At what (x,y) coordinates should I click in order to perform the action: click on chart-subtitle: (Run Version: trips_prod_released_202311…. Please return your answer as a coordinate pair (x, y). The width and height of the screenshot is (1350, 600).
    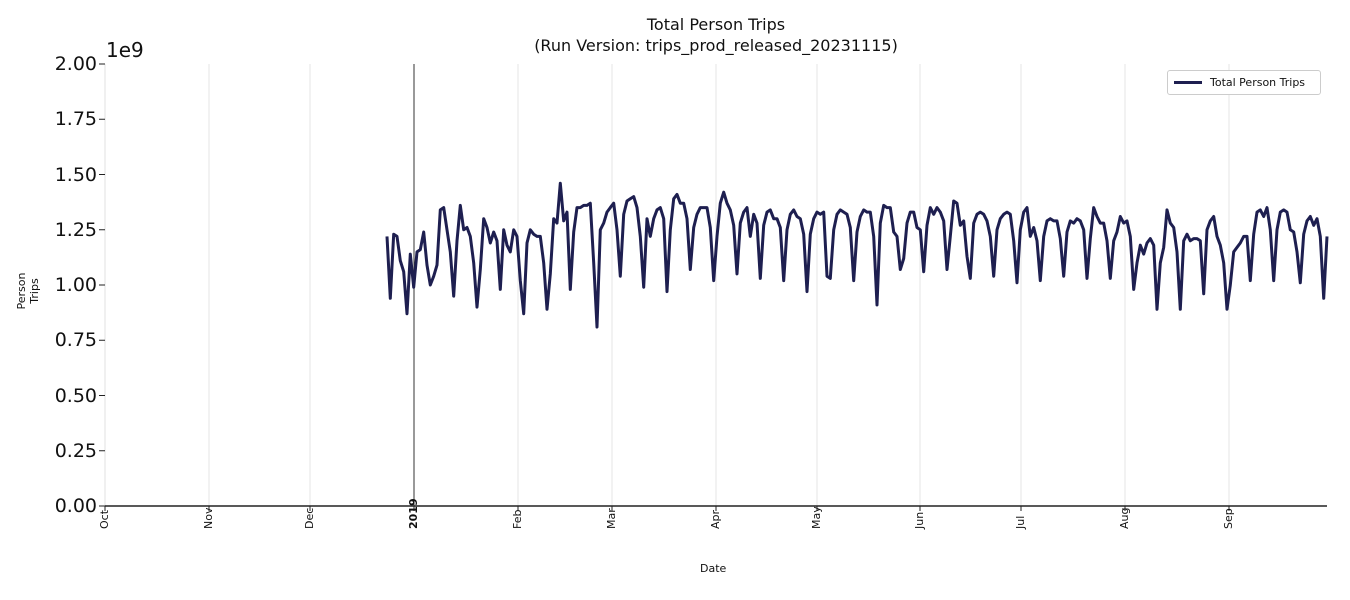
    Looking at the image, I should click on (716, 45).